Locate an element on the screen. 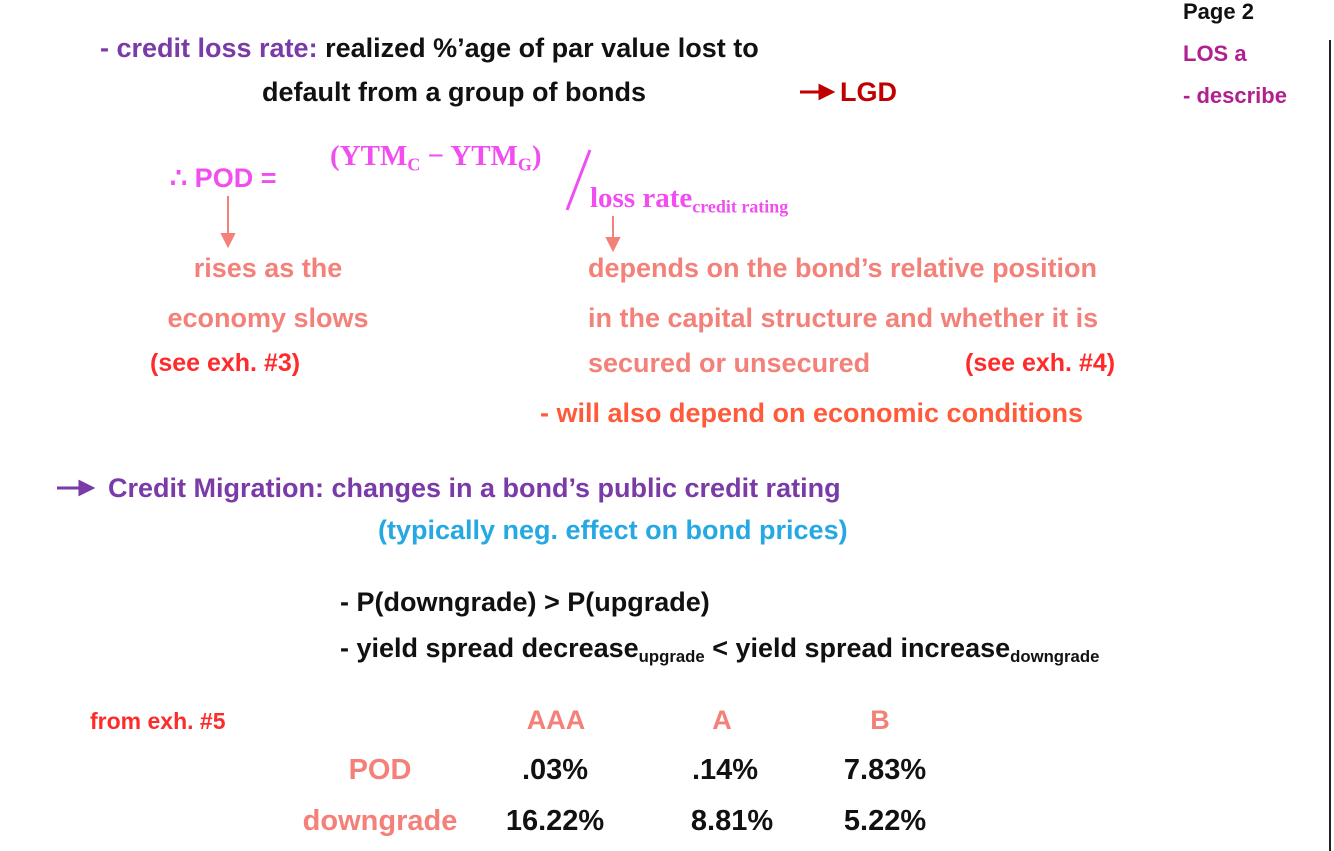 The width and height of the screenshot is (1334, 851). cell: 16.22% is located at coordinates (555, 821).